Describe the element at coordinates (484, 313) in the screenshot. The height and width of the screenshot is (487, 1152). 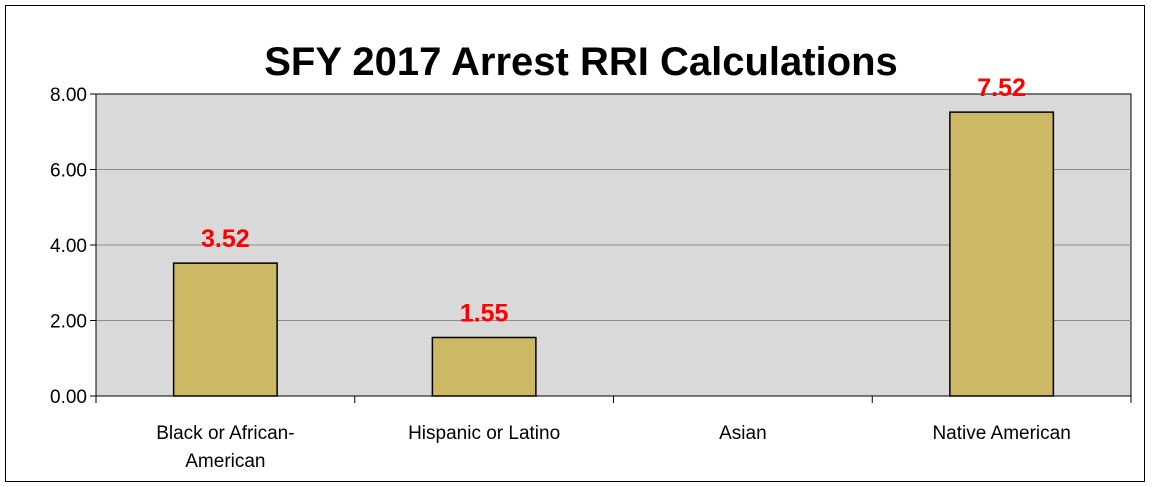
I see `data-label: 1.55` at that location.